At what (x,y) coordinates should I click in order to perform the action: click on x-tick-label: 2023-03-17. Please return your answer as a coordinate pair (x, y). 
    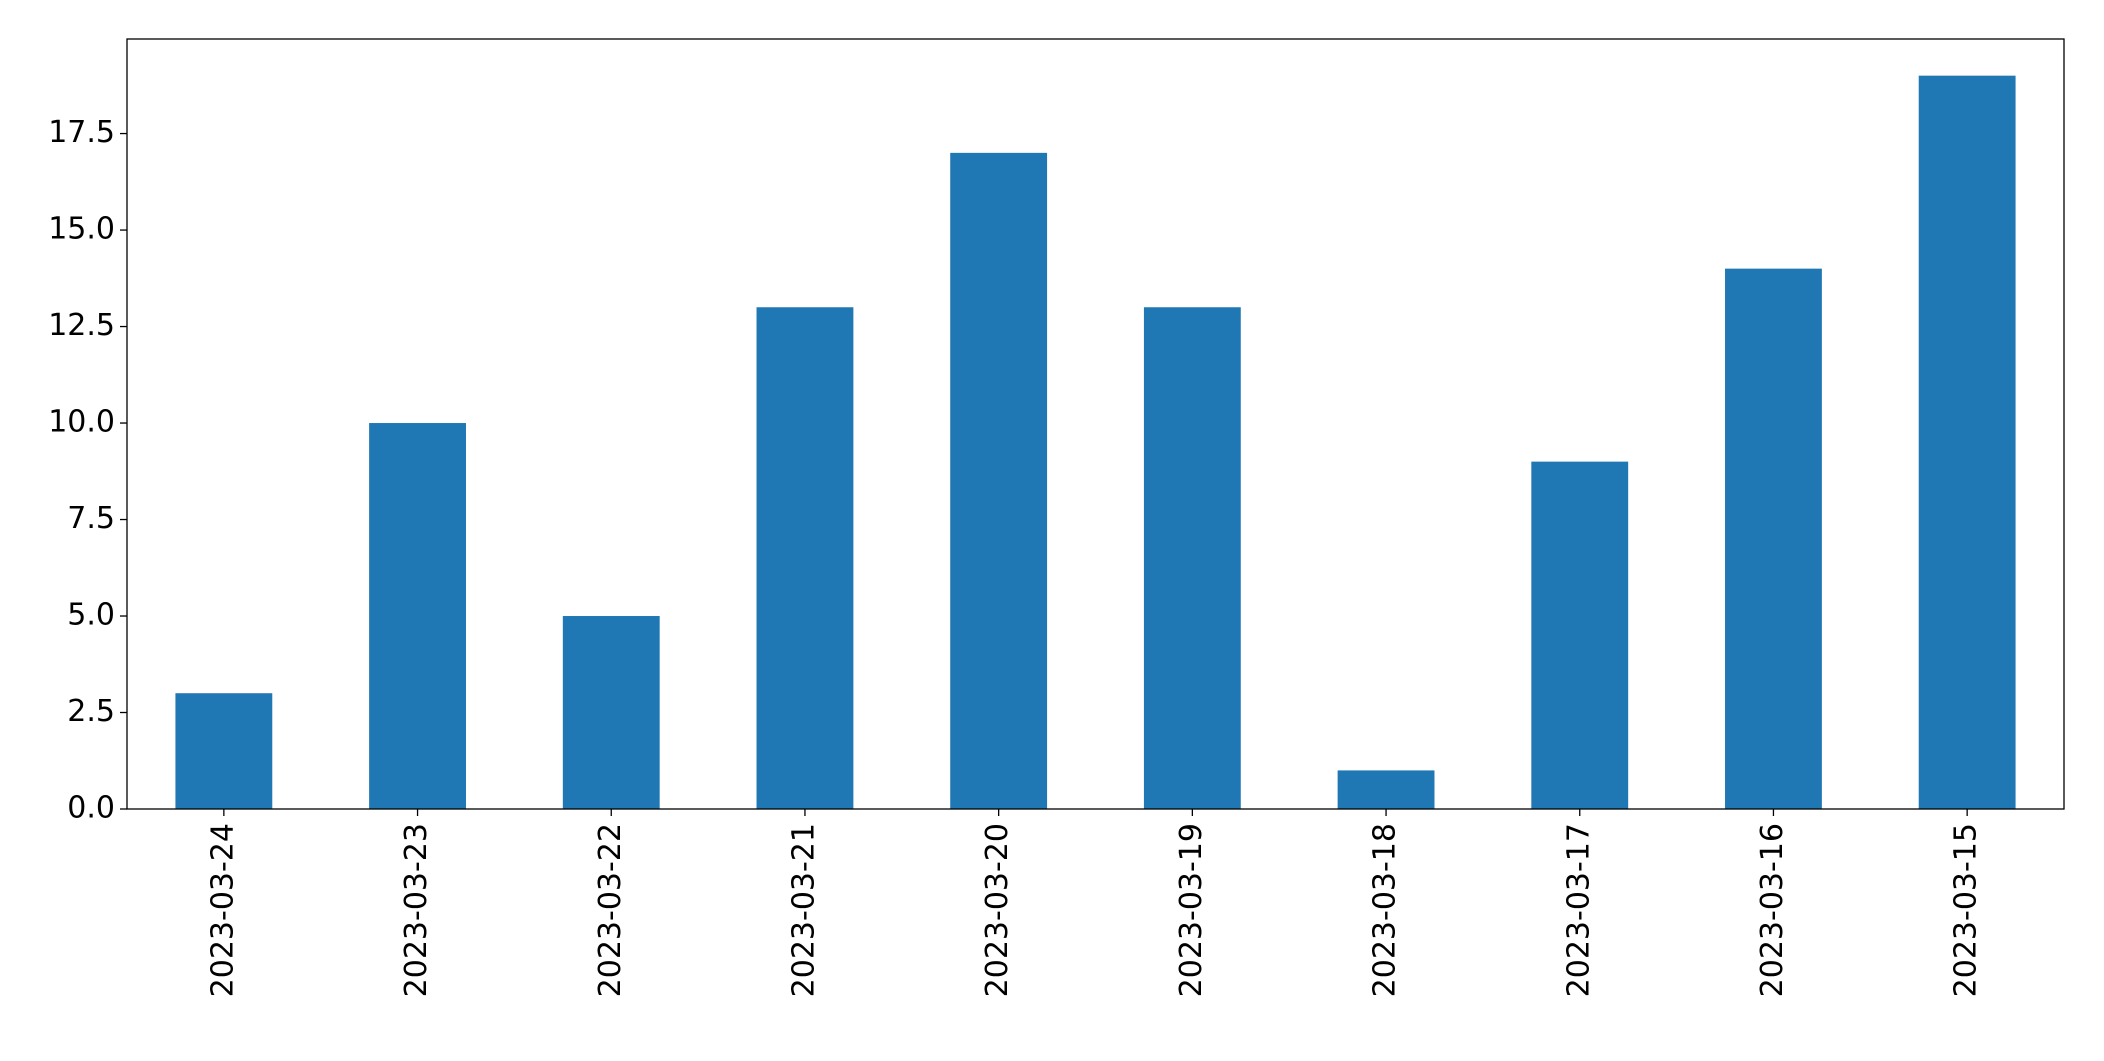
    Looking at the image, I should click on (1578, 910).